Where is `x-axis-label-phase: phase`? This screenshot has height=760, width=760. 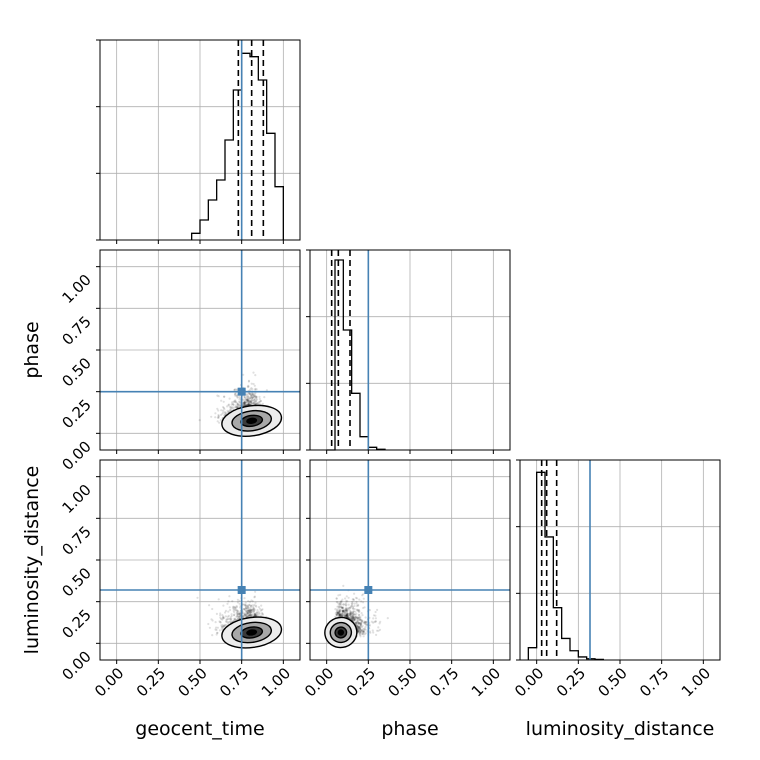 x-axis-label-phase: phase is located at coordinates (409, 729).